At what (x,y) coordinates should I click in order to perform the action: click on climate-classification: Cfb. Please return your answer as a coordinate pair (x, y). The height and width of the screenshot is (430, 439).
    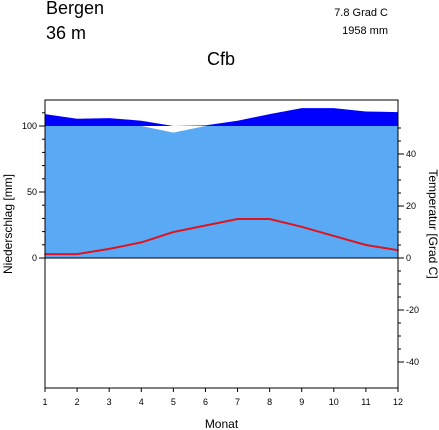
    Looking at the image, I should click on (221, 59).